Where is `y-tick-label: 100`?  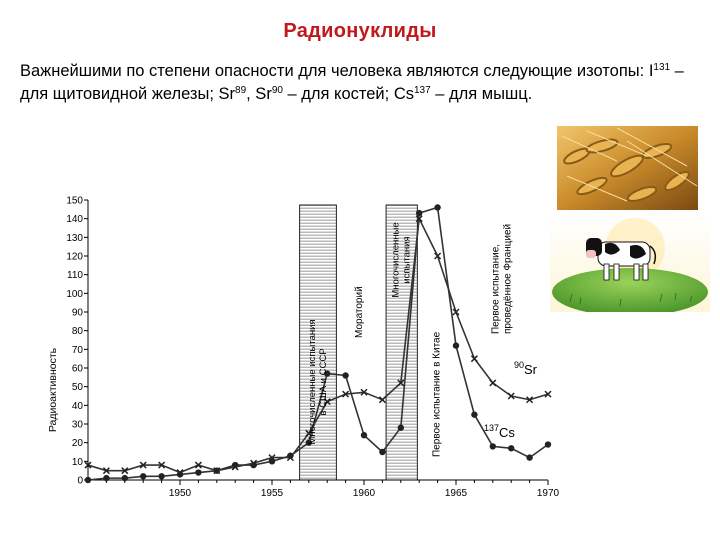 y-tick-label: 100 is located at coordinates (74, 294).